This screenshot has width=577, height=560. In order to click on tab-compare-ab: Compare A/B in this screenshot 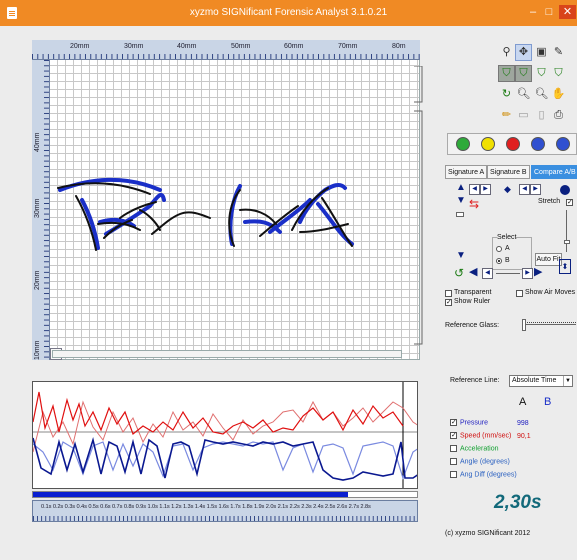, I will do `click(554, 172)`.